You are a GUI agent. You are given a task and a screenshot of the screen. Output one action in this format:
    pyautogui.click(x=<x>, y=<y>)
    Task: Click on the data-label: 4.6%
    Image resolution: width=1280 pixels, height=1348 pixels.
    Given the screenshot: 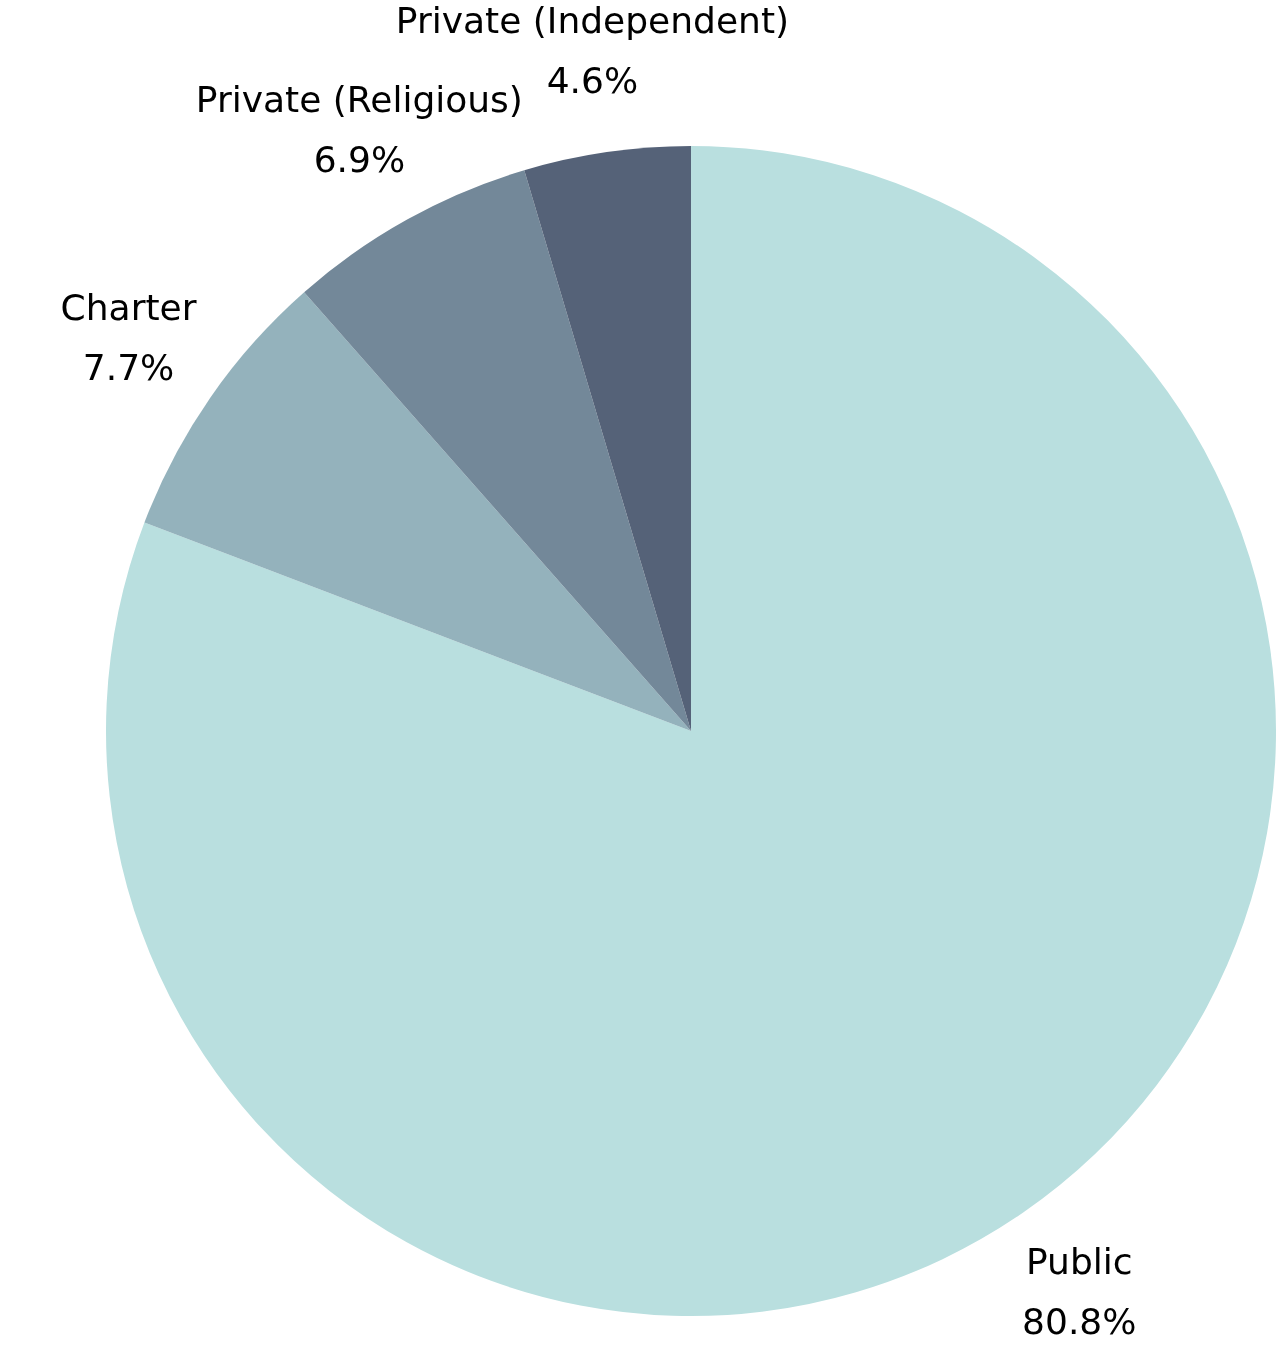 What is the action you would take?
    pyautogui.click(x=592, y=81)
    